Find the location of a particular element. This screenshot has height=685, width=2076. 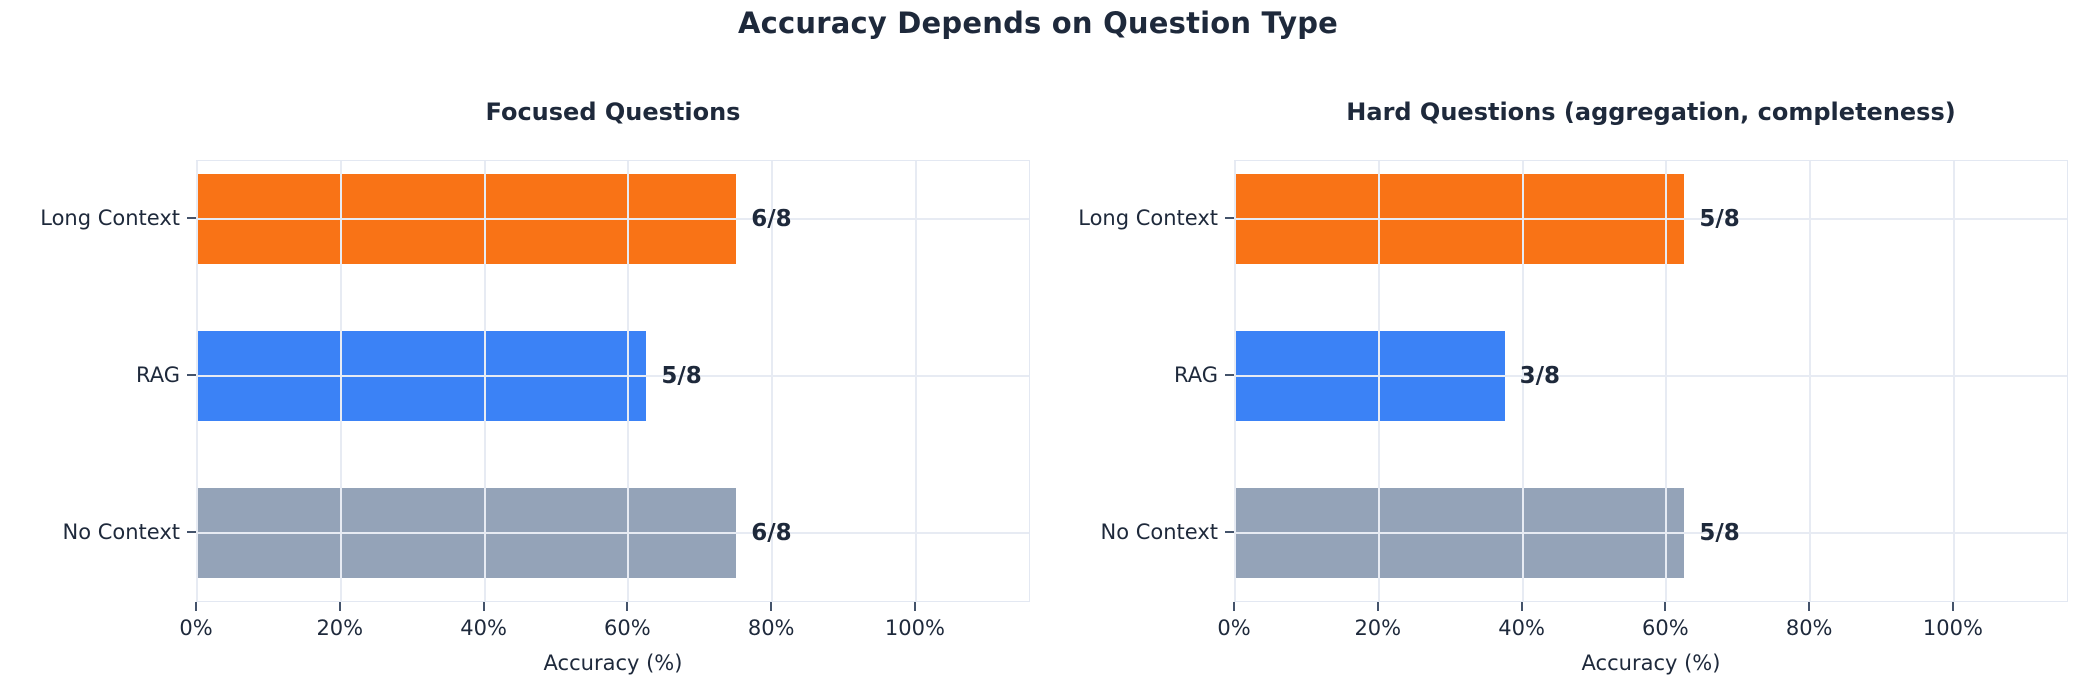

subplot-title: Focused Questions is located at coordinates (613, 112).